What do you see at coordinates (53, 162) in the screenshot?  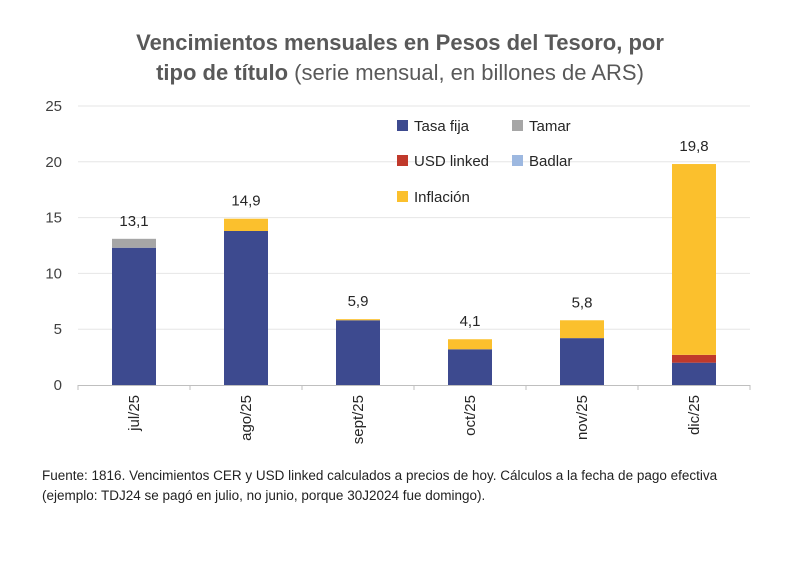 I see `y-tick-label: 20` at bounding box center [53, 162].